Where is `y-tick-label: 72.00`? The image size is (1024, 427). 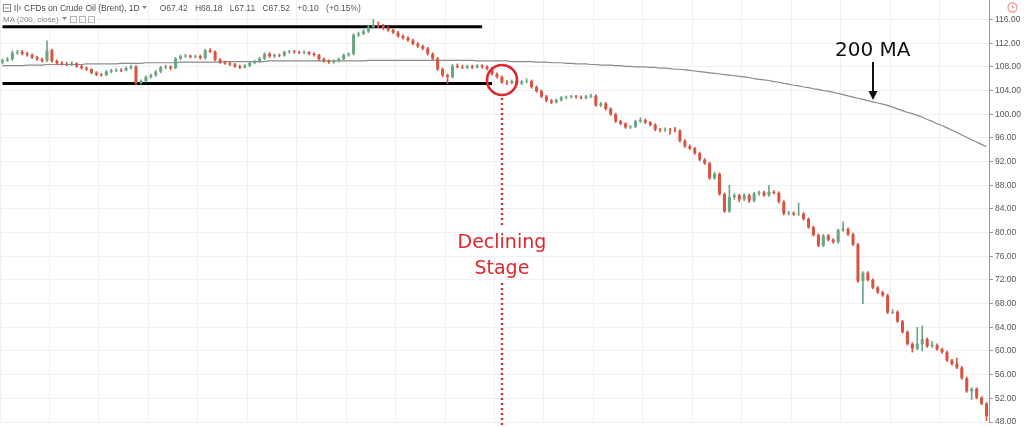
y-tick-label: 72.00 is located at coordinates (1006, 279).